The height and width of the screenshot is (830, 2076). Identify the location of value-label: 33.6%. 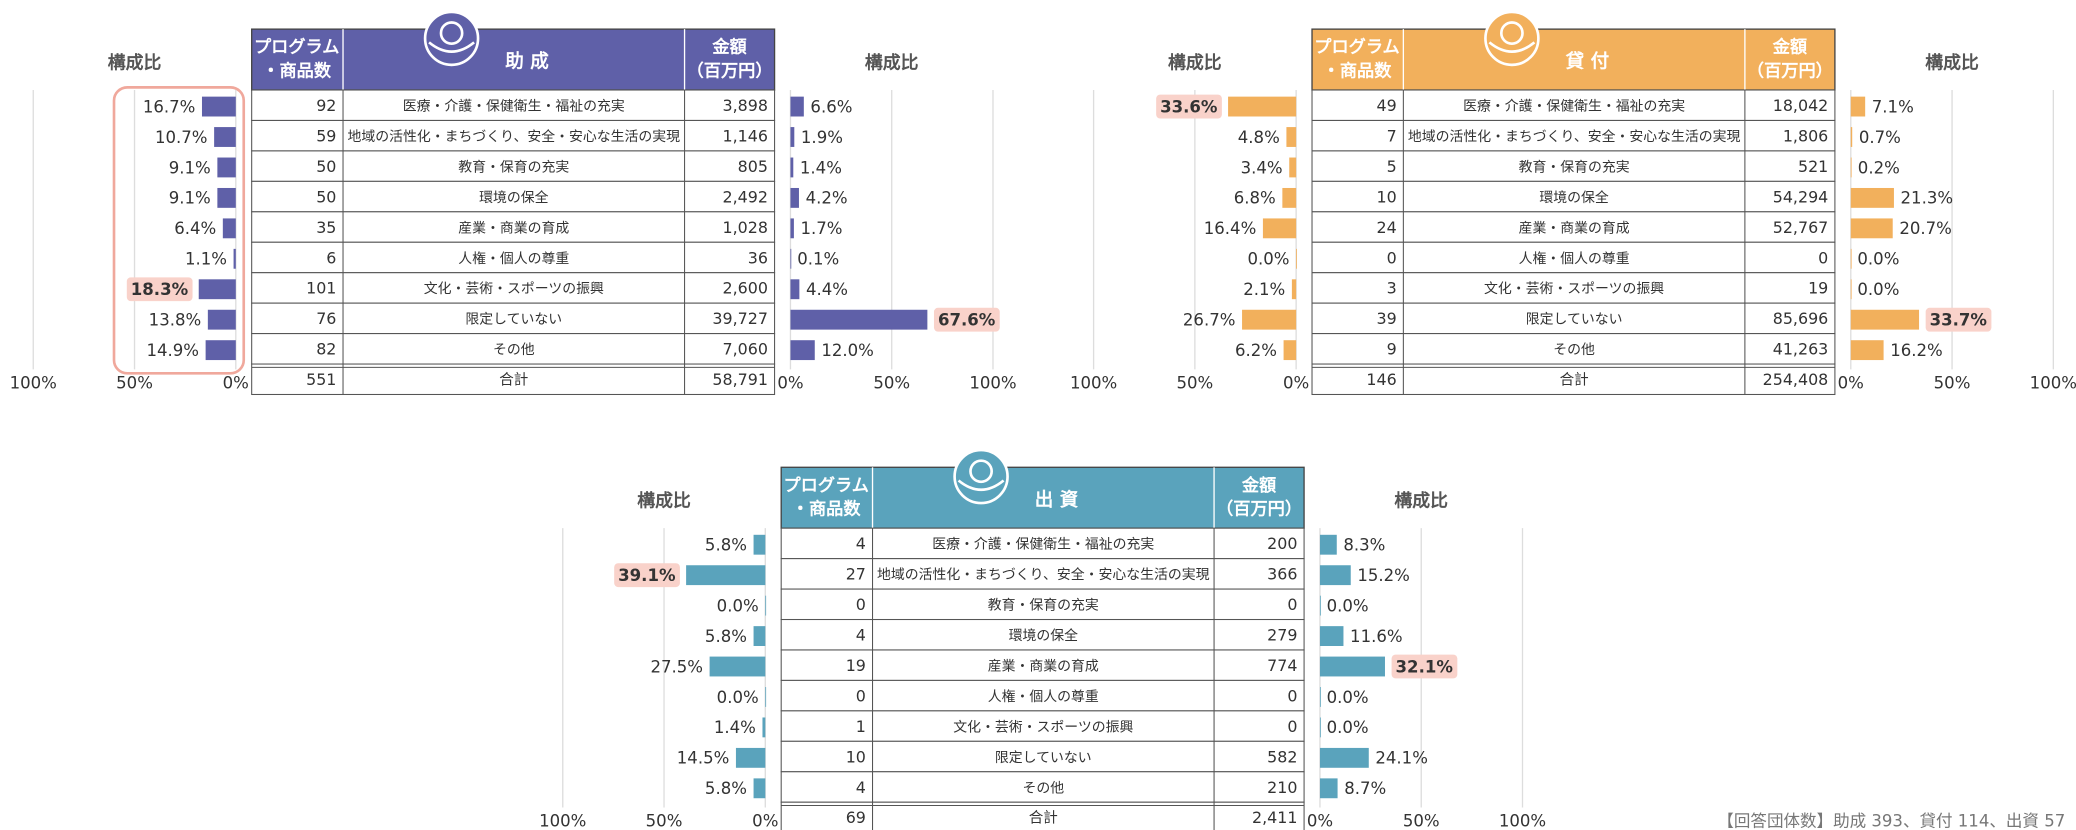
(1189, 106).